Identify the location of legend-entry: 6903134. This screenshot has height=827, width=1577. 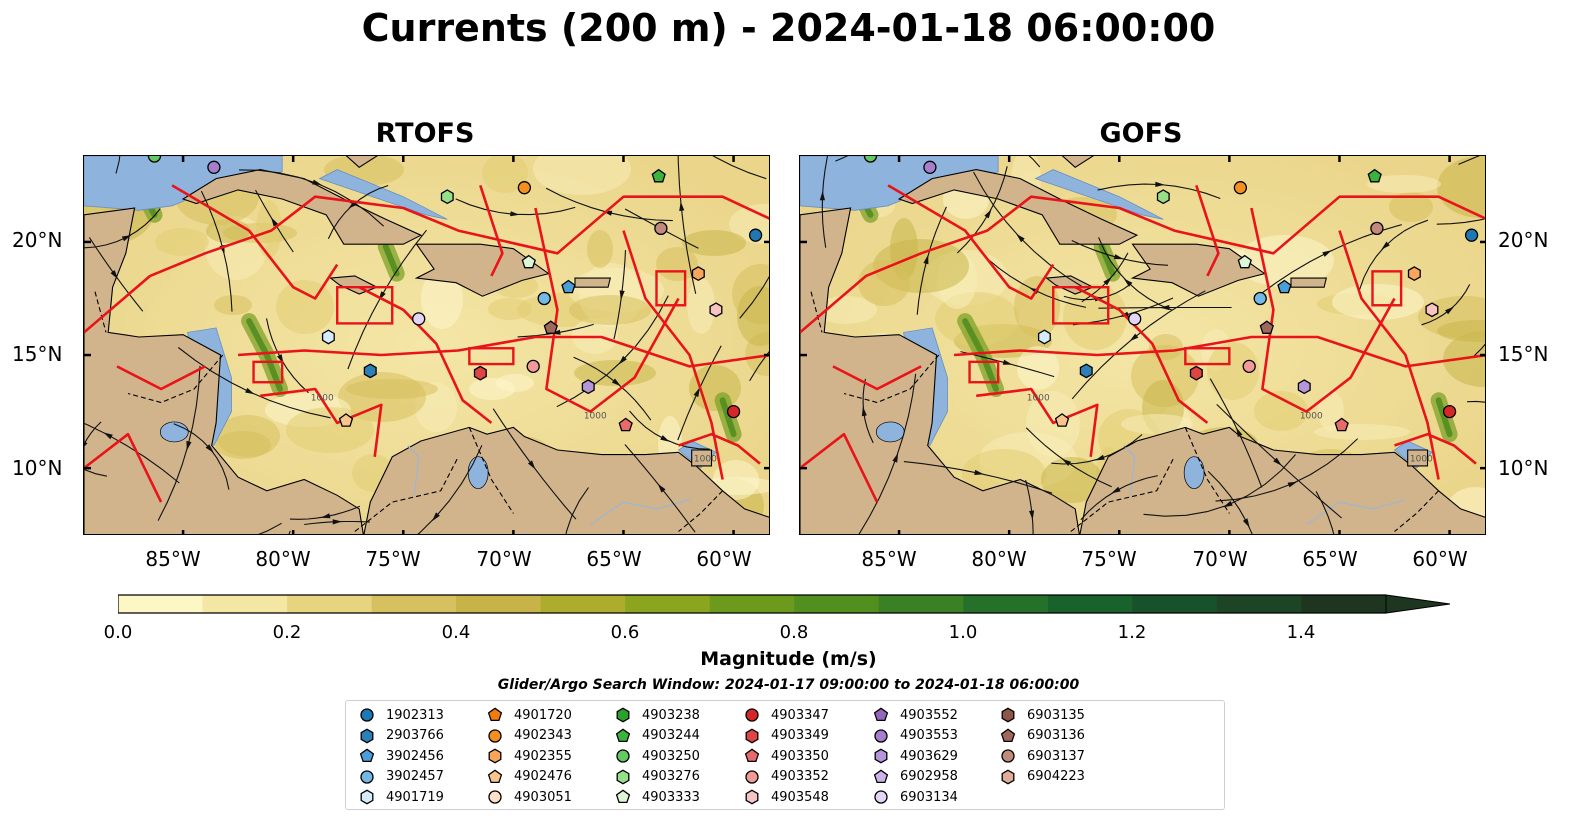
(915, 797).